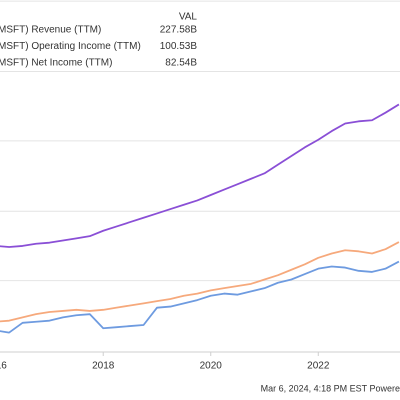  What do you see at coordinates (330, 388) in the screenshot?
I see `footer: Mar 6, 2024, 4:18 PM EST Powere` at bounding box center [330, 388].